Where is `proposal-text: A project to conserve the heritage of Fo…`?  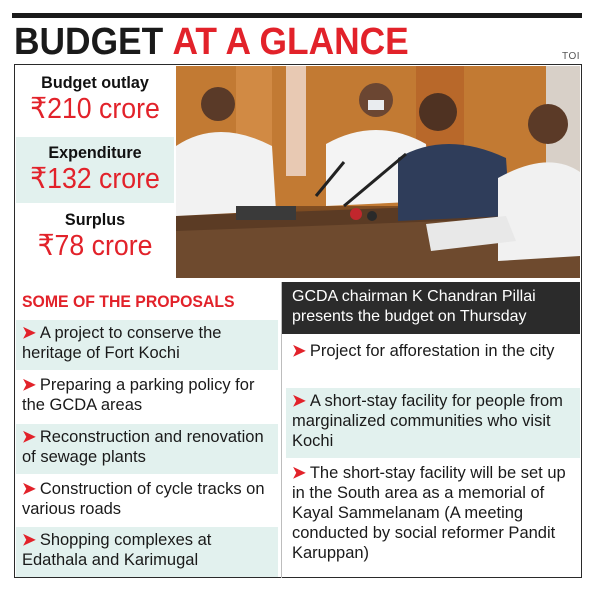 proposal-text: A project to conserve the heritage of Fo… is located at coordinates (122, 343).